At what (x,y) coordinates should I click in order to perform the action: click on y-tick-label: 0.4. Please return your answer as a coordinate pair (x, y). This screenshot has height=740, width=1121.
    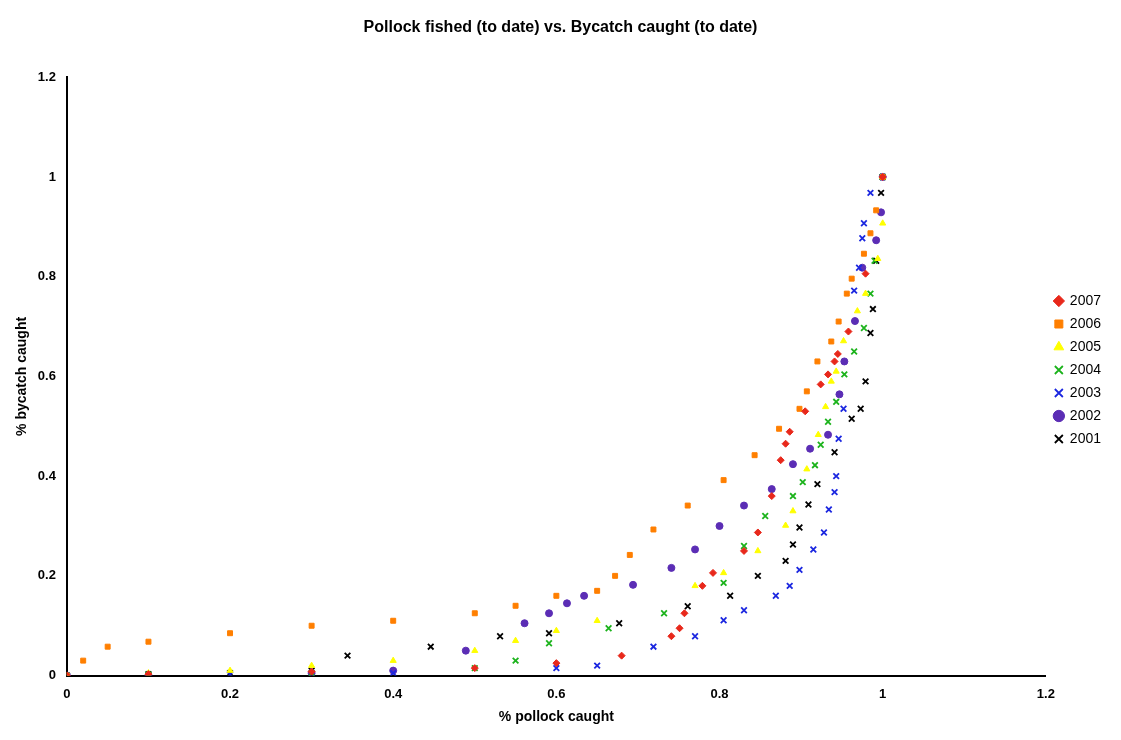
    Looking at the image, I should click on (47, 475).